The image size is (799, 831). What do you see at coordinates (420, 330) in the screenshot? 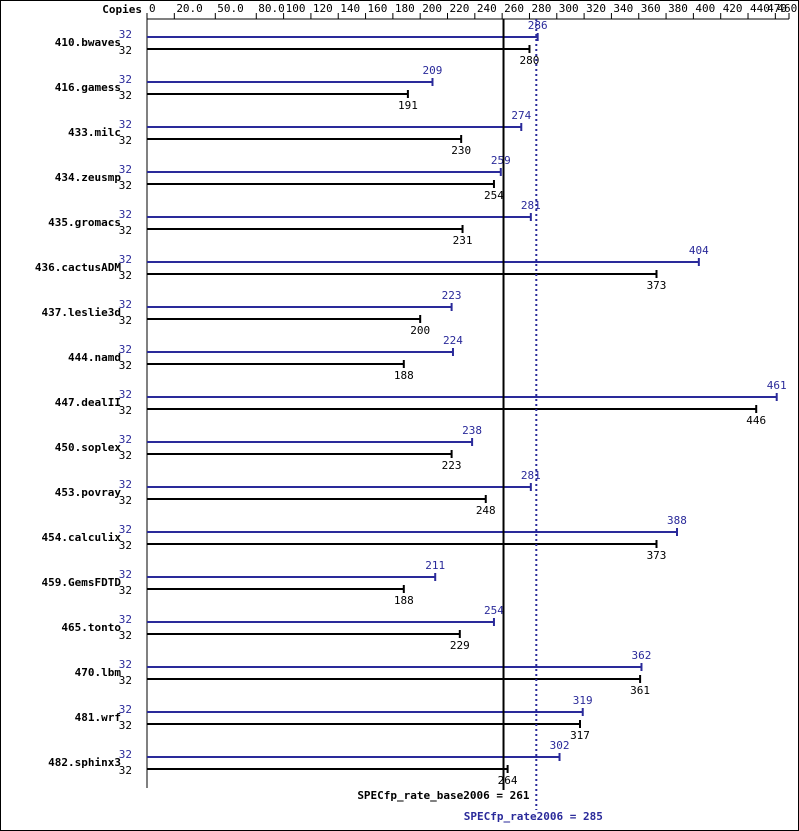
I see `value-label: 200` at bounding box center [420, 330].